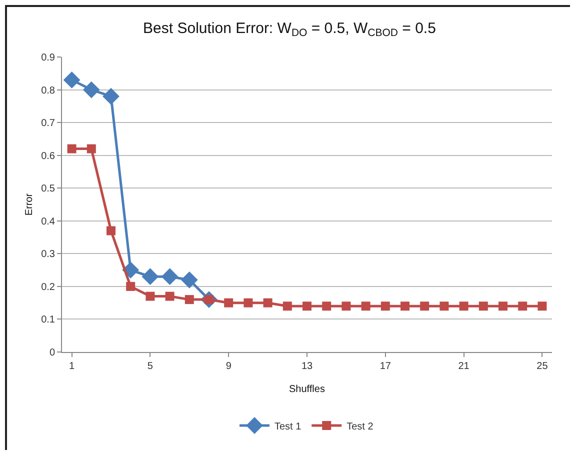 Image resolution: width=577 pixels, height=457 pixels. Describe the element at coordinates (52, 353) in the screenshot. I see `y-tick-label: 0` at that location.